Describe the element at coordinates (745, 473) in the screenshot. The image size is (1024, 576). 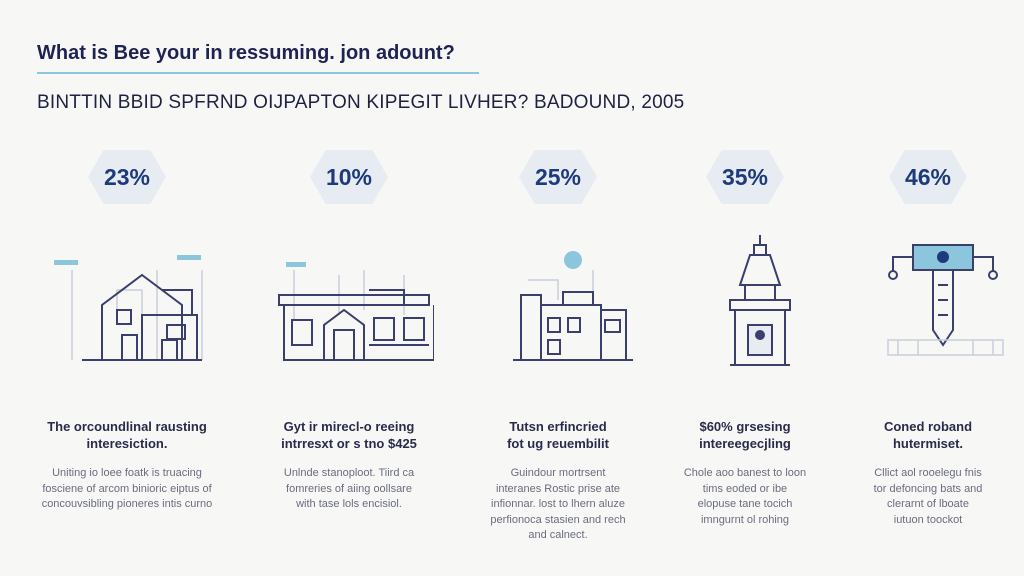
I see `body-line: Chole aoo banest to loon` at that location.